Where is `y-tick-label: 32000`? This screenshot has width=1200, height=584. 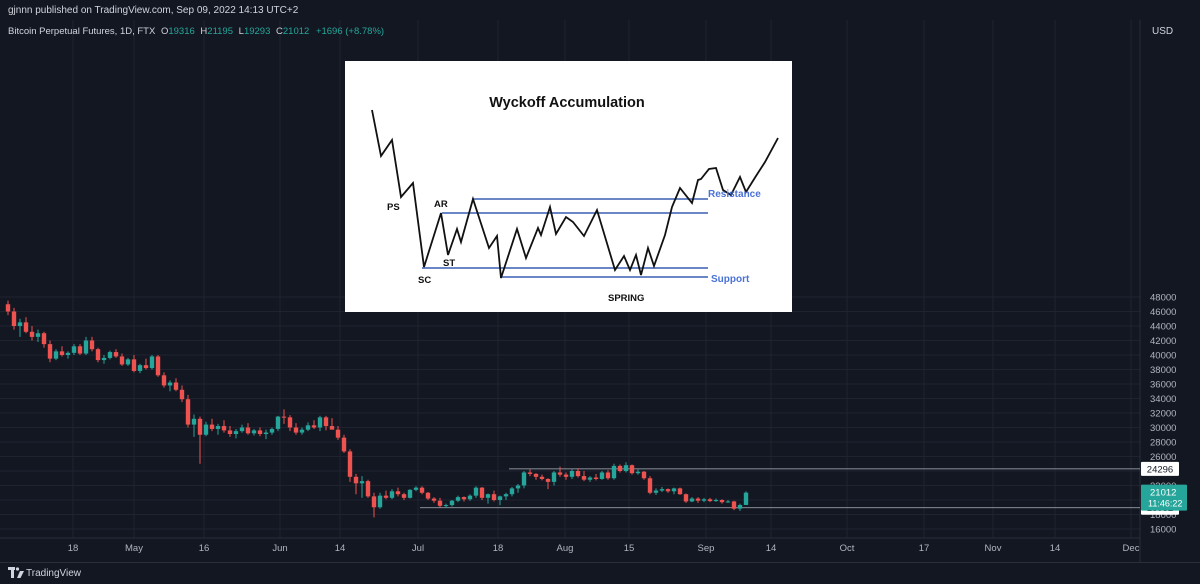
y-tick-label: 32000 is located at coordinates (1163, 414).